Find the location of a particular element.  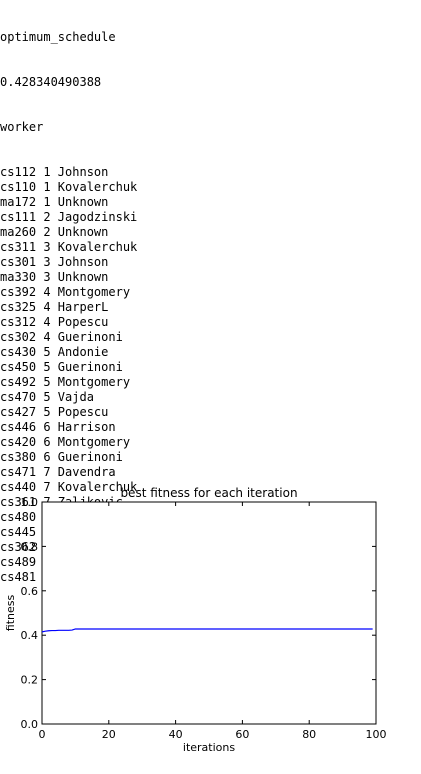

y-tick-label: 0.8 is located at coordinates (30, 546).